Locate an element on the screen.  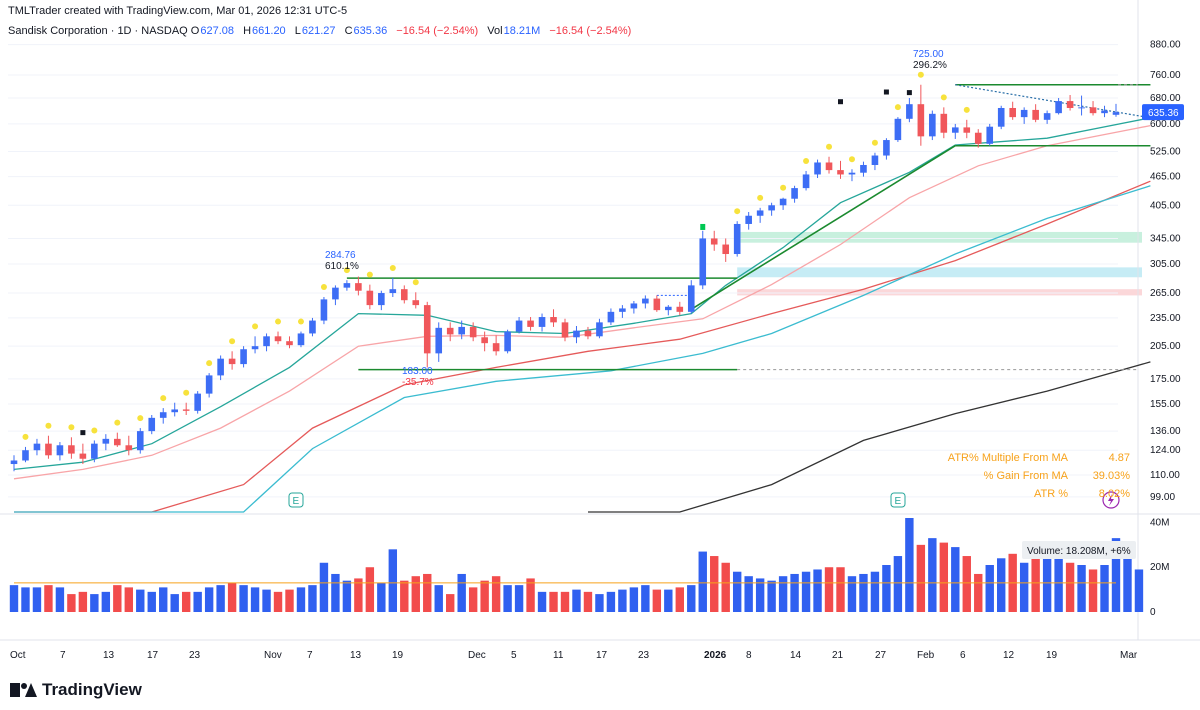
time-tick-label: 19 is located at coordinates (398, 655).